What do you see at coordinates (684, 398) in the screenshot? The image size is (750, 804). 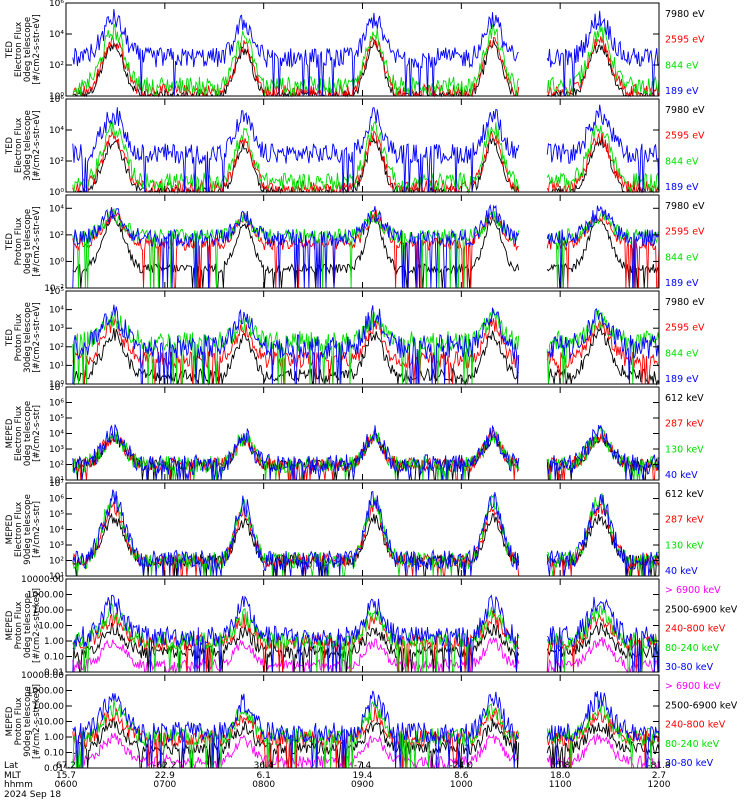 I see `legend-entry-black: 612 keV` at bounding box center [684, 398].